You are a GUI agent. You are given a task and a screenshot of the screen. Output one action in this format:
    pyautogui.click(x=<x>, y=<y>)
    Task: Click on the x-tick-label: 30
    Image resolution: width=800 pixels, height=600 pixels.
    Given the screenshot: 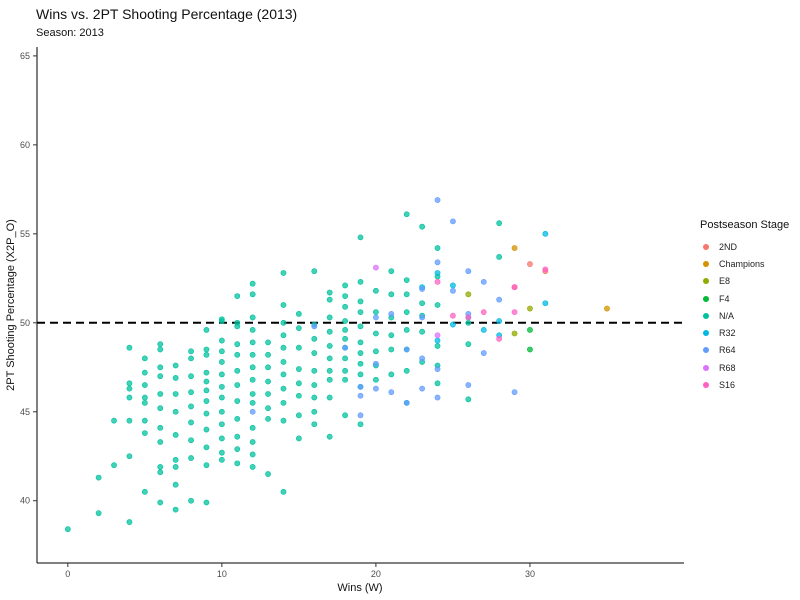 What is the action you would take?
    pyautogui.click(x=530, y=574)
    